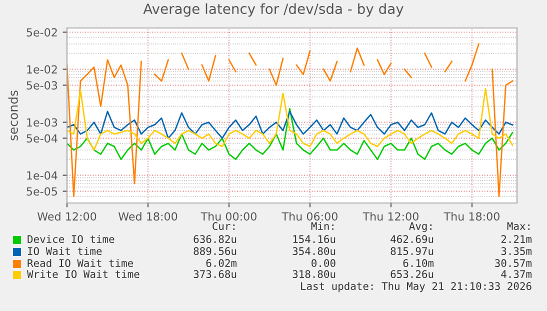  What do you see at coordinates (42, 85) in the screenshot?
I see `y-tick-label: 5e-03` at bounding box center [42, 85].